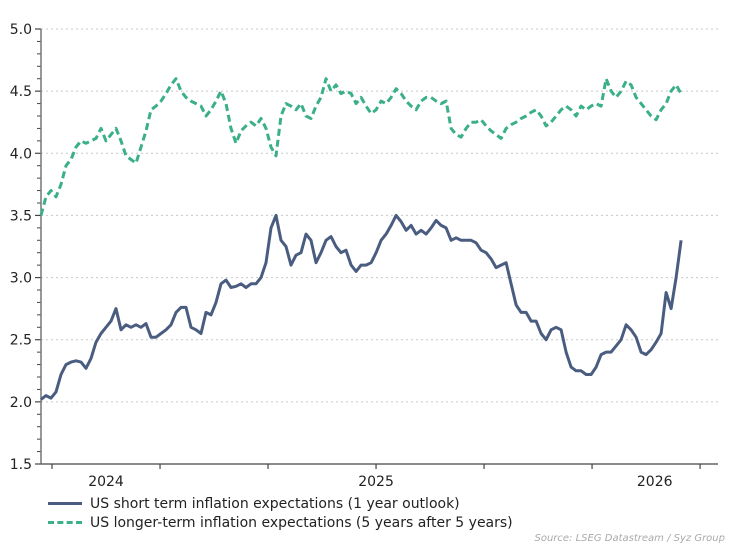 This screenshot has height=549, width=739. I want to click on legend-swatch-dashed, so click(65, 522).